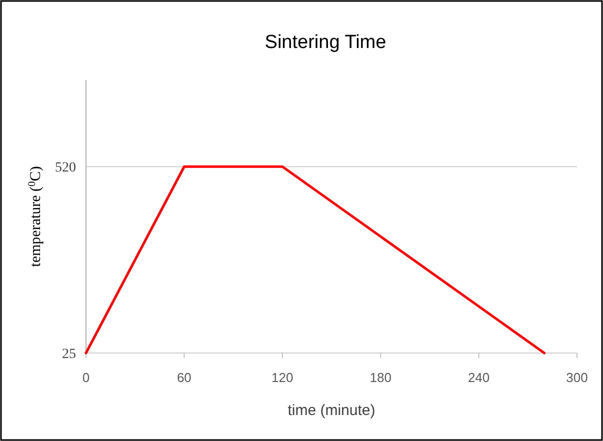  I want to click on x-tick-label: 120, so click(283, 377).